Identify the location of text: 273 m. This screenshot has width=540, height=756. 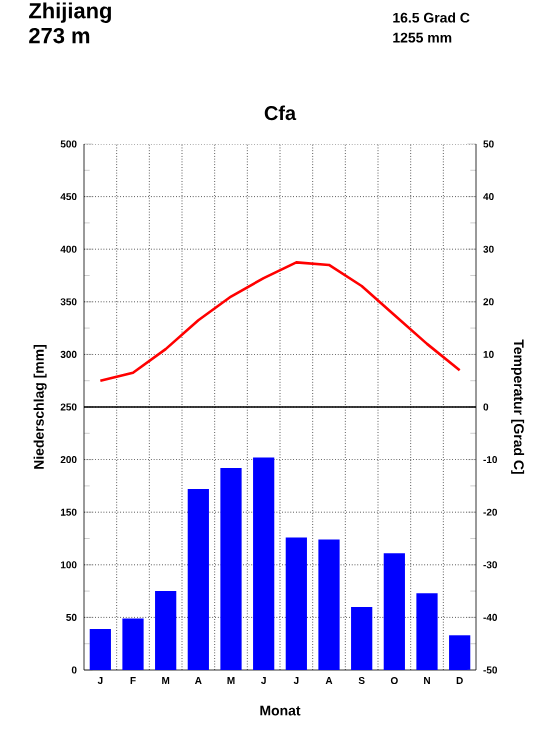
(59, 35).